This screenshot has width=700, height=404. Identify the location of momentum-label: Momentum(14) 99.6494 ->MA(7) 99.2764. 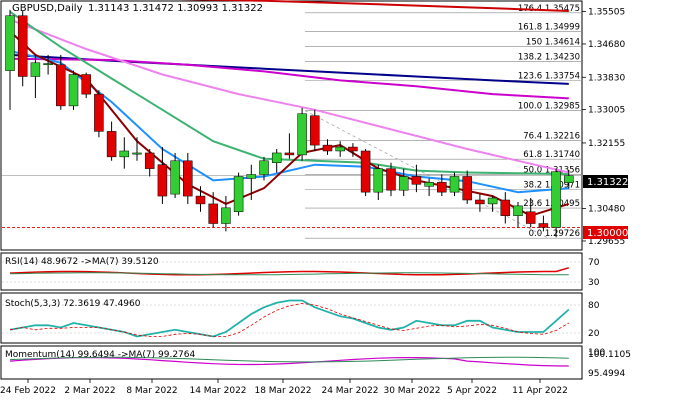
(100, 355).